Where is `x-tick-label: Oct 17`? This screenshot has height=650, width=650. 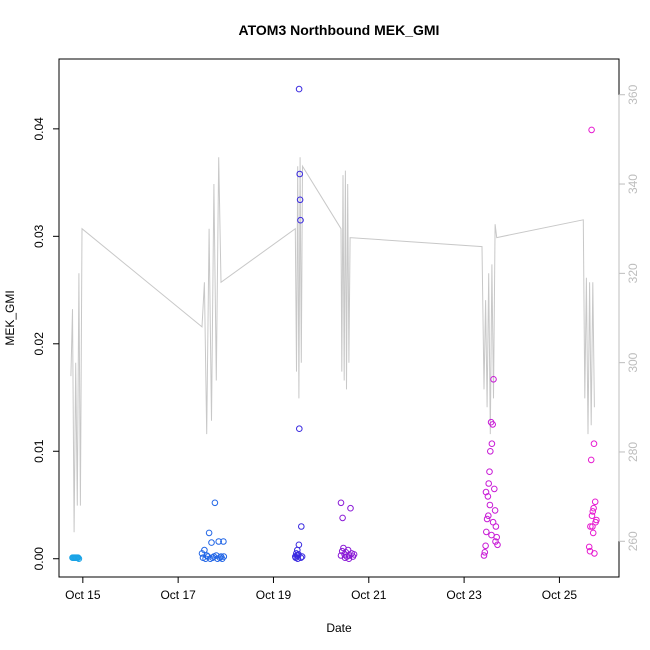 x-tick-label: Oct 17 is located at coordinates (178, 595).